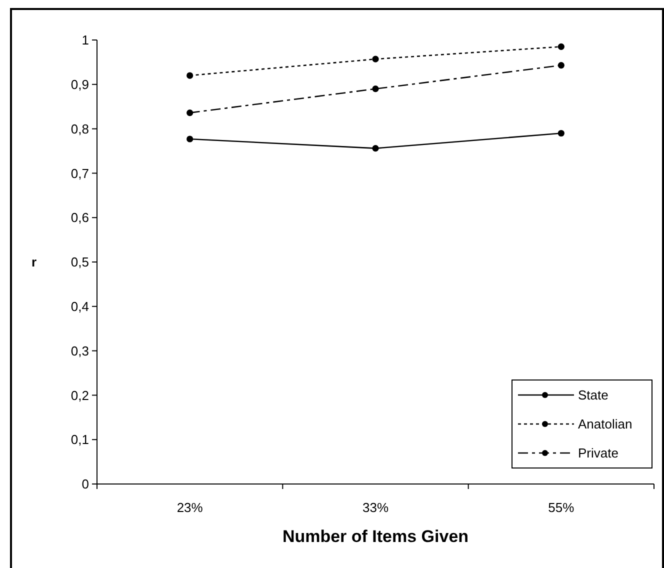 The image size is (664, 568). I want to click on y-axis-title: r, so click(34, 262).